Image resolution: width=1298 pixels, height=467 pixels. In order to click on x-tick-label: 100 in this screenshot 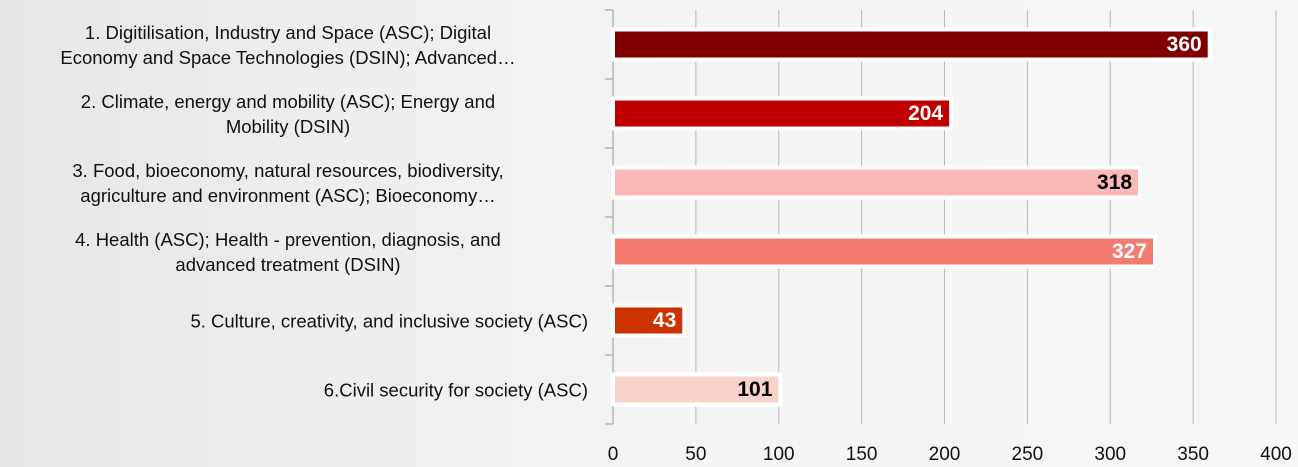, I will do `click(779, 454)`.